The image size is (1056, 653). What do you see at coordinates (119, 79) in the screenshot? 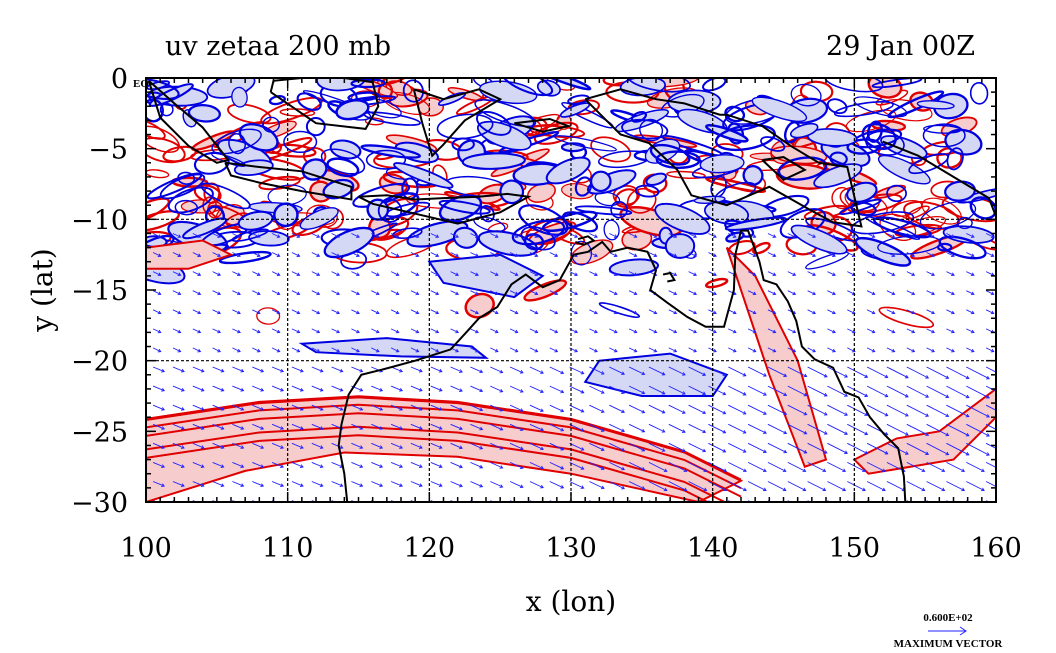
I see `y-tick-label: 0` at bounding box center [119, 79].